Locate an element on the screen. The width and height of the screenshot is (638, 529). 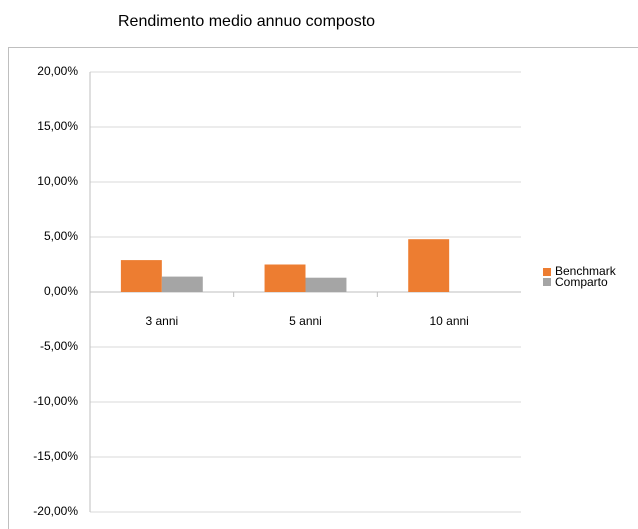
y-tick-label: -20,00% is located at coordinates (55, 511).